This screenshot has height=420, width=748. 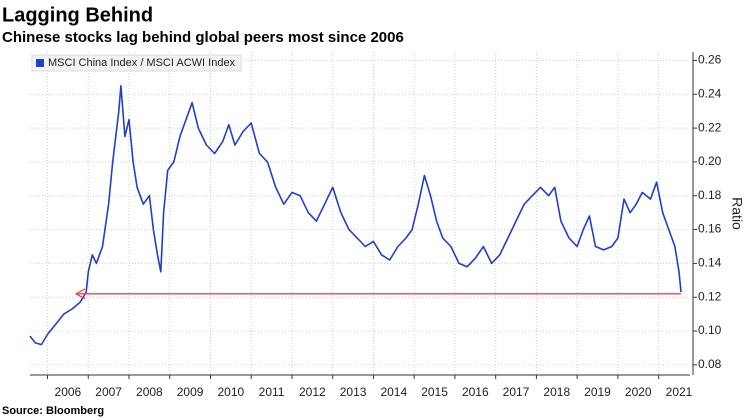 What do you see at coordinates (710, 364) in the screenshot?
I see `y-tick-label: 0.08` at bounding box center [710, 364].